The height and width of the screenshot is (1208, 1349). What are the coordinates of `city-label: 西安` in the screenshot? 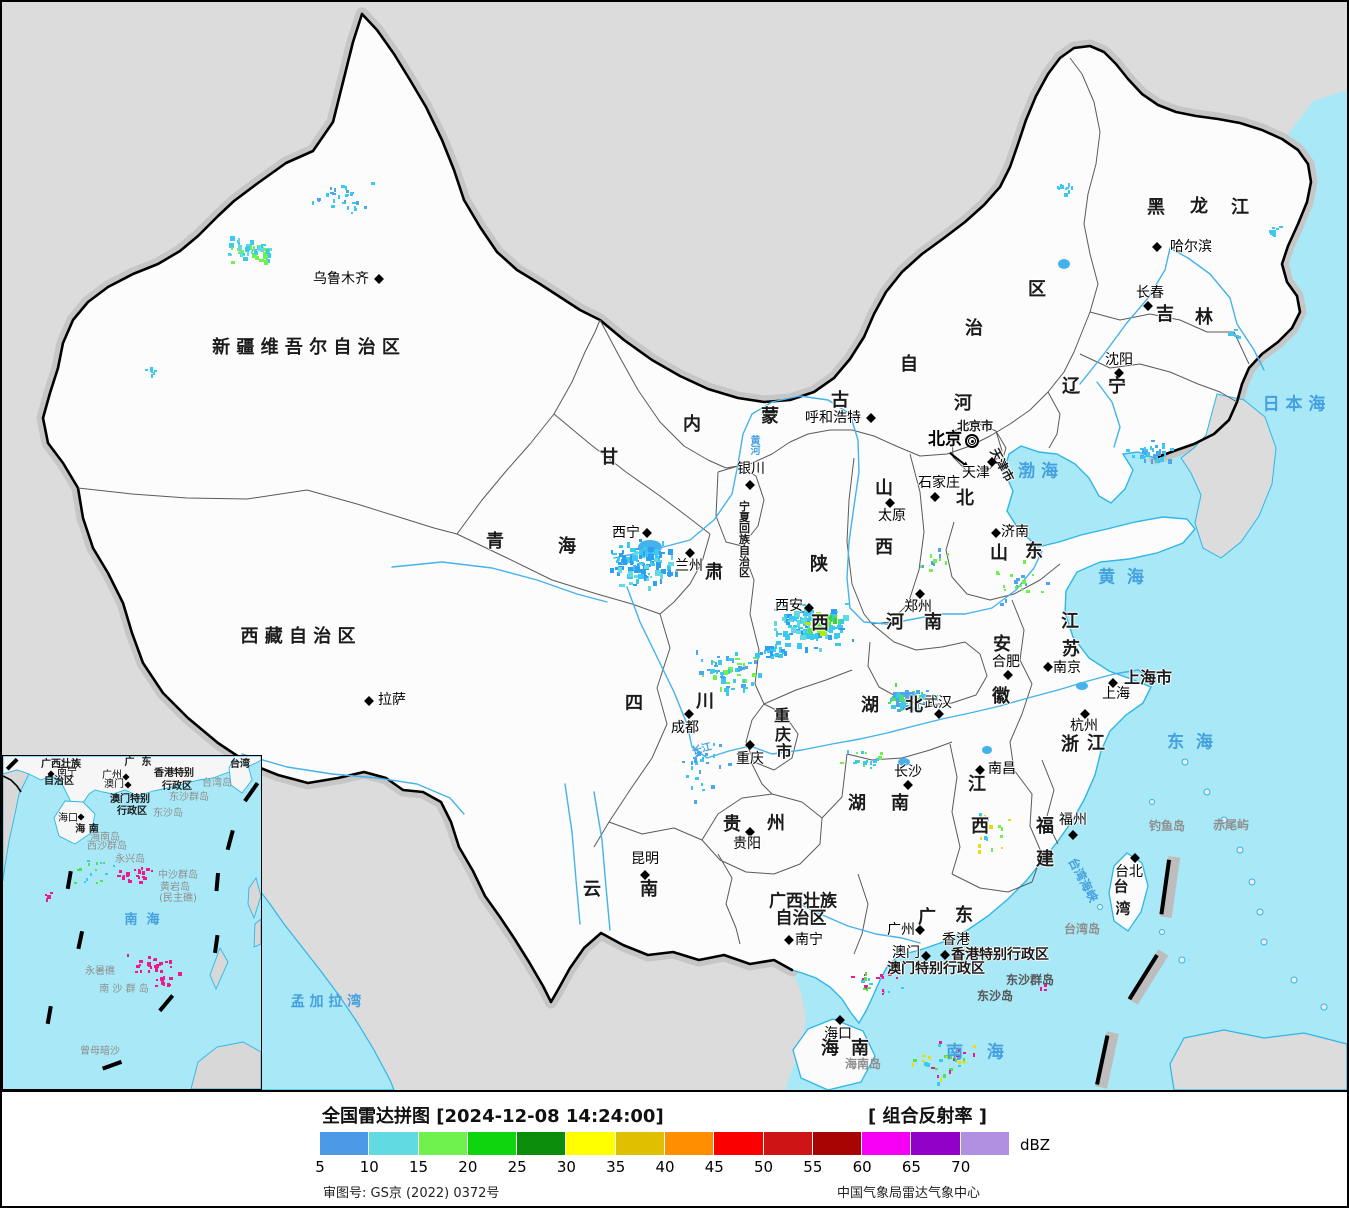 It's located at (789, 606).